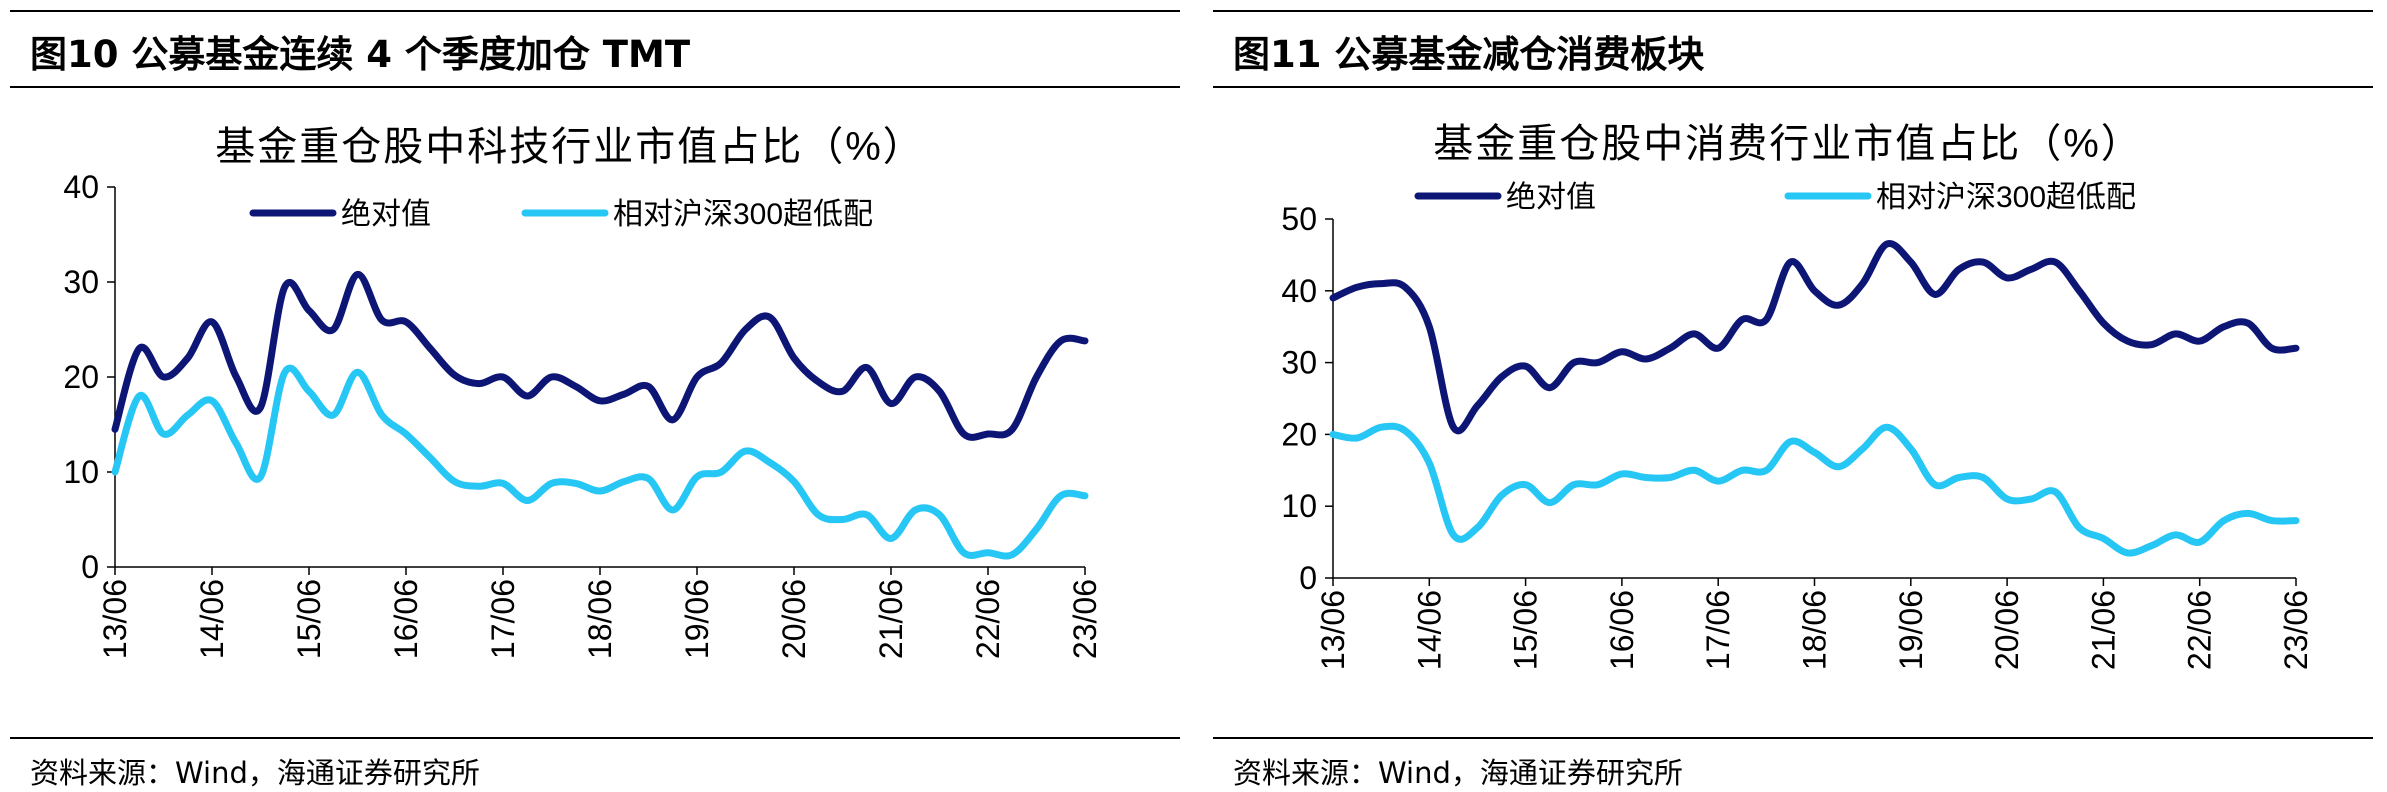 This screenshot has height=792, width=2387. What do you see at coordinates (360, 54) in the screenshot?
I see `figure-heading: 图10 公募基金连续 4 个季度加仓 TMT` at bounding box center [360, 54].